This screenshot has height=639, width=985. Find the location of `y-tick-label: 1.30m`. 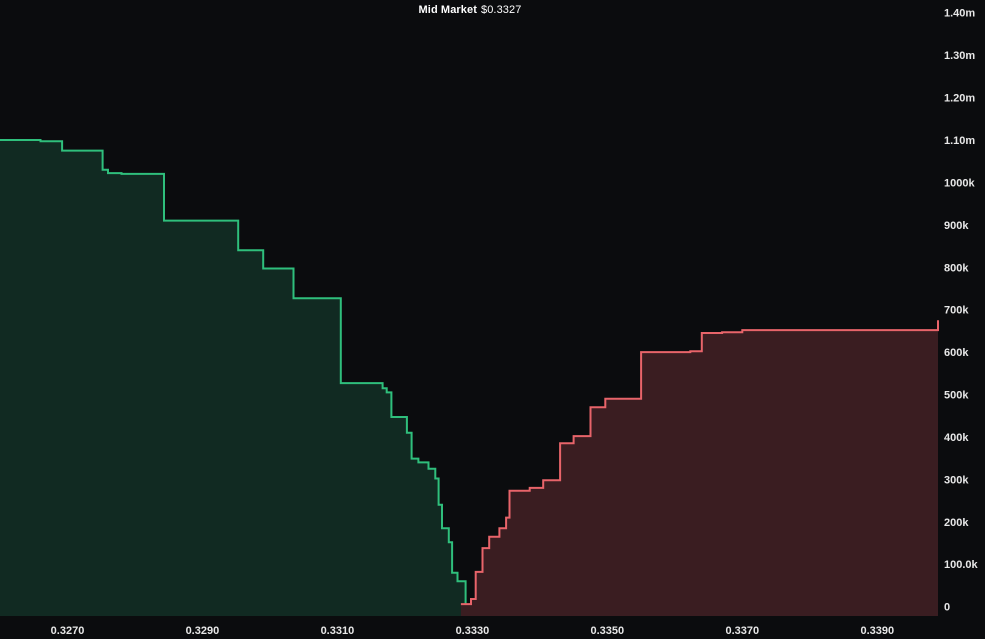

y-tick-label: 1.30m is located at coordinates (959, 56).